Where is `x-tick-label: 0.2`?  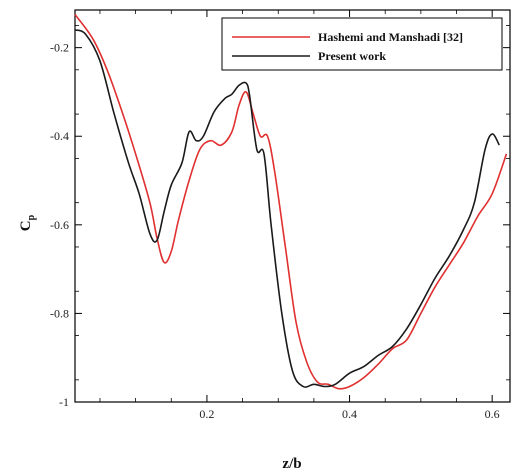
x-tick-label: 0.2 is located at coordinates (206, 414).